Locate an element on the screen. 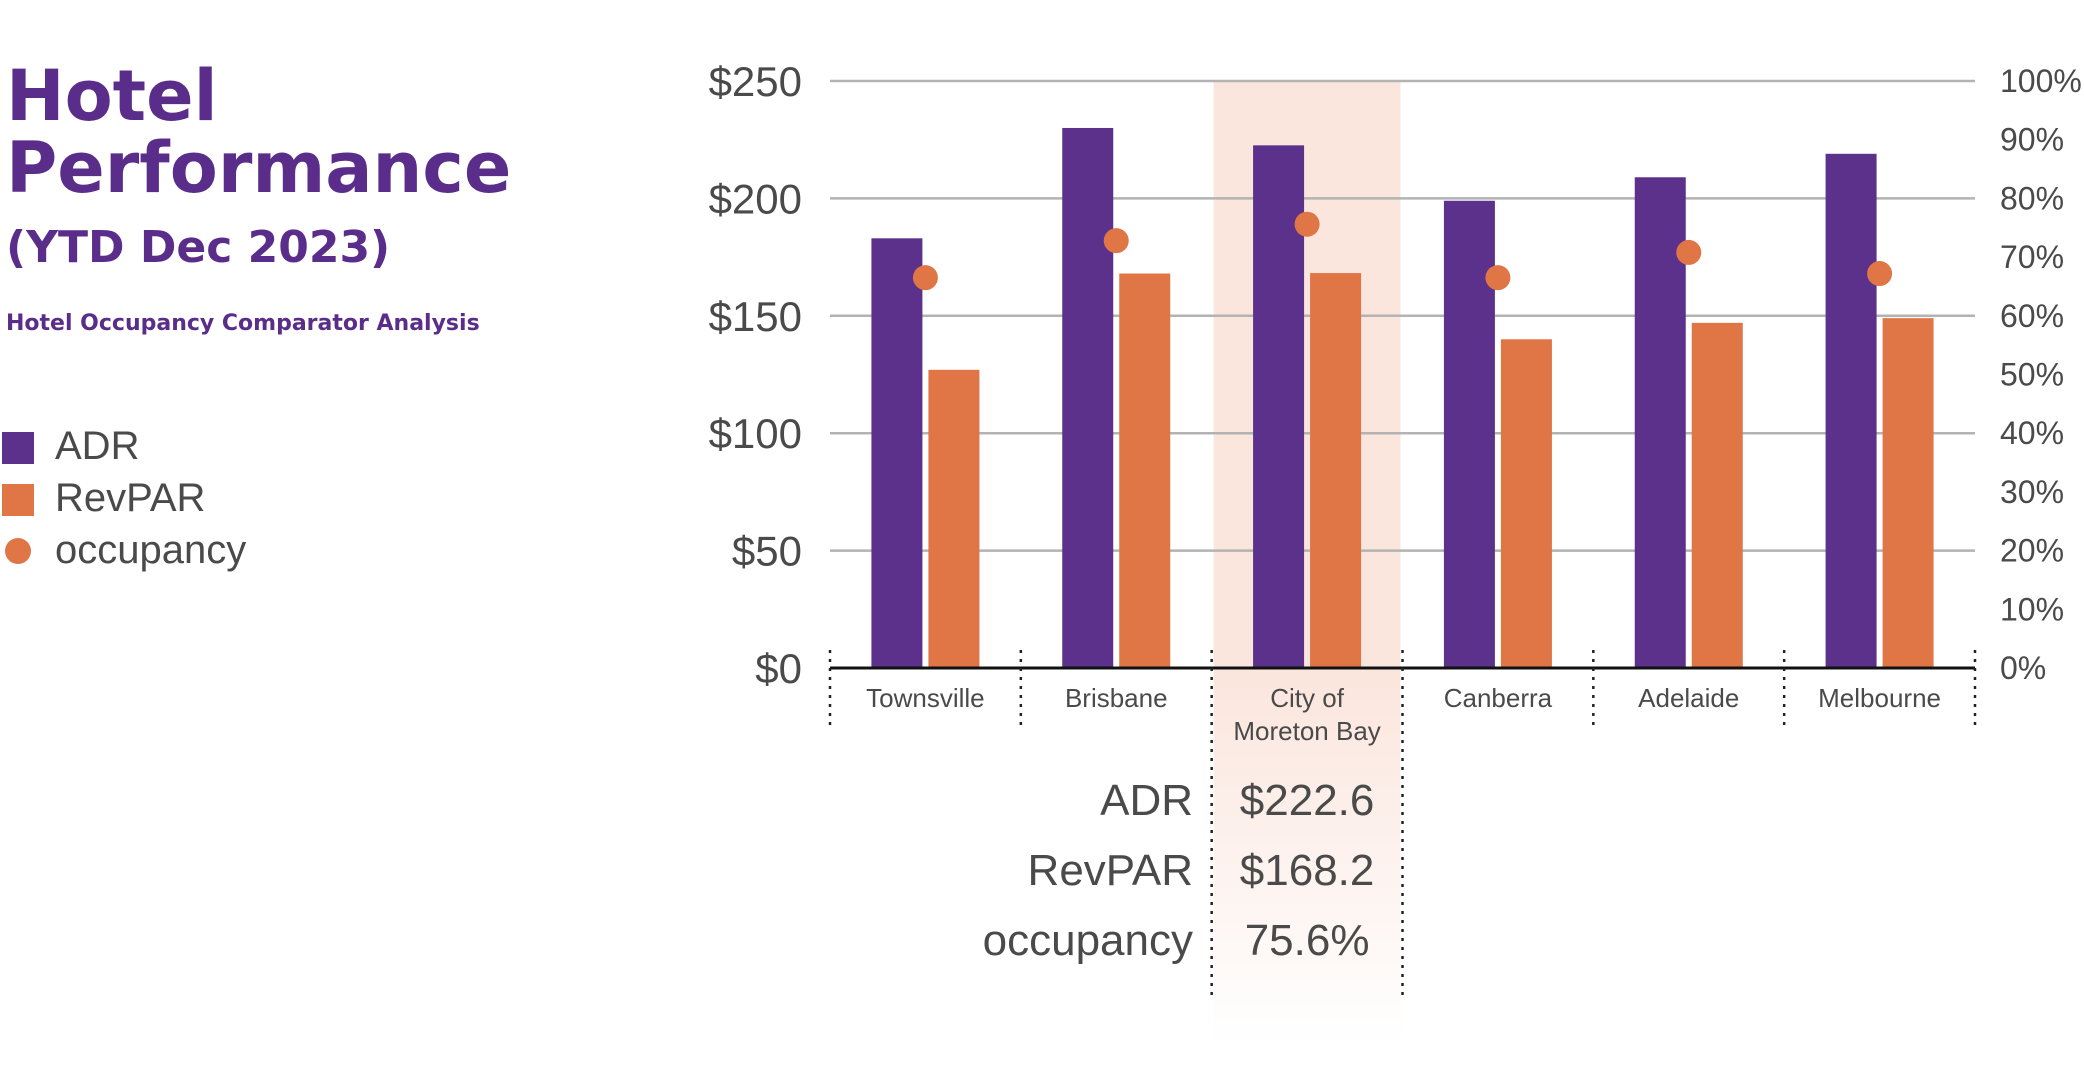  y-left-tick-label: $50 is located at coordinates (767, 551).